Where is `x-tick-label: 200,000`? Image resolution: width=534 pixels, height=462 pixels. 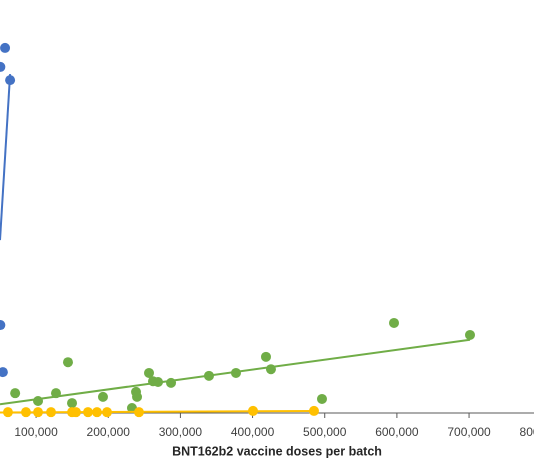 x-tick-label: 200,000 is located at coordinates (109, 432).